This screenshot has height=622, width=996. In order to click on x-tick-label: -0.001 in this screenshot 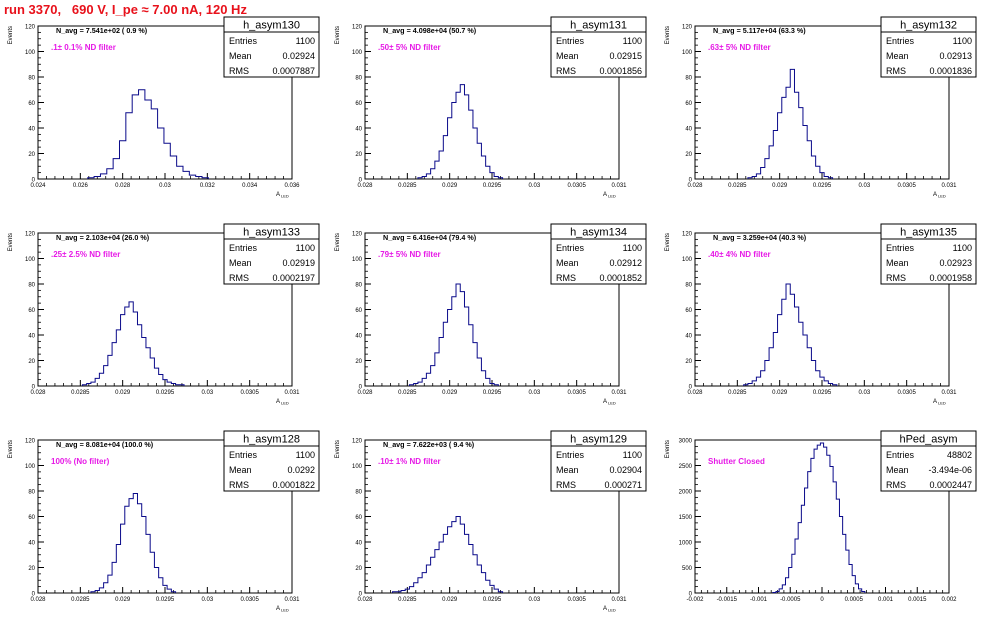, I will do `click(759, 600)`.